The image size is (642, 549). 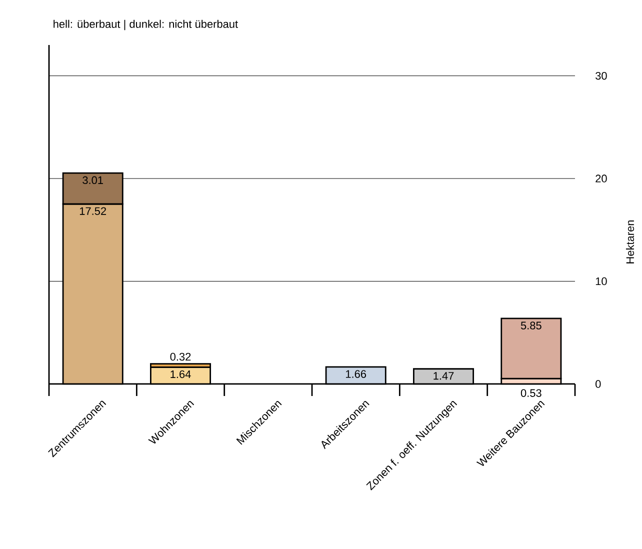 I want to click on data-label: 1.66, so click(x=356, y=374).